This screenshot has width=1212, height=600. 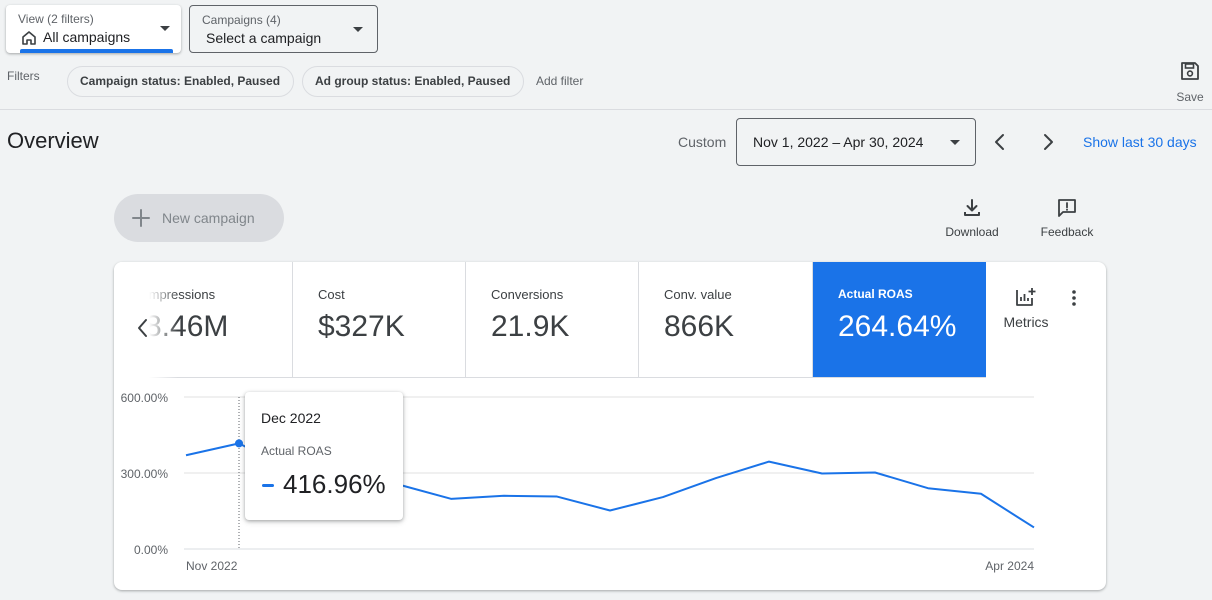 What do you see at coordinates (699, 326) in the screenshot?
I see `scorecard-value: 866K` at bounding box center [699, 326].